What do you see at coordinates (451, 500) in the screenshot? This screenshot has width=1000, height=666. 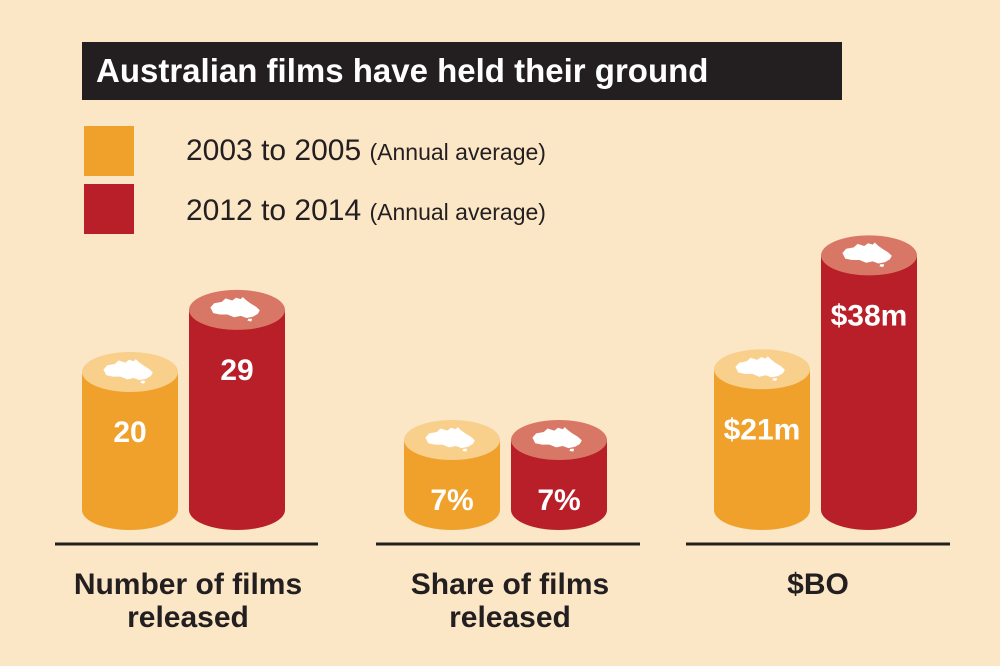 I see `value-label-g1-s0: 7%` at bounding box center [451, 500].